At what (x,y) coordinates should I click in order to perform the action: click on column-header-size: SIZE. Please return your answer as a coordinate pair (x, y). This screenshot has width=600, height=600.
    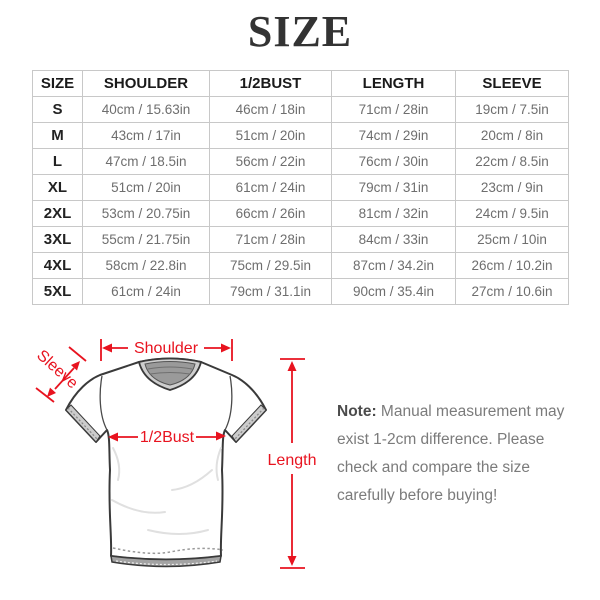
    Looking at the image, I should click on (57, 83).